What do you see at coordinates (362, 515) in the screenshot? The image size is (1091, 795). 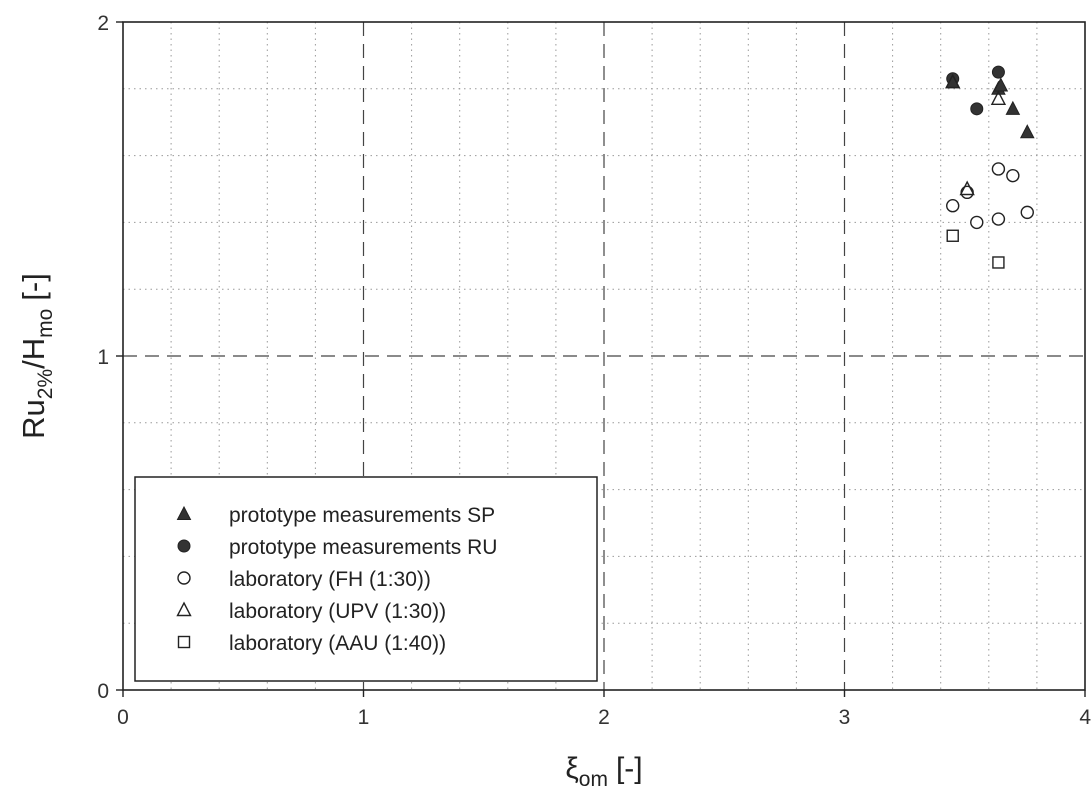 I see `legend-label: prototype measurements SP` at bounding box center [362, 515].